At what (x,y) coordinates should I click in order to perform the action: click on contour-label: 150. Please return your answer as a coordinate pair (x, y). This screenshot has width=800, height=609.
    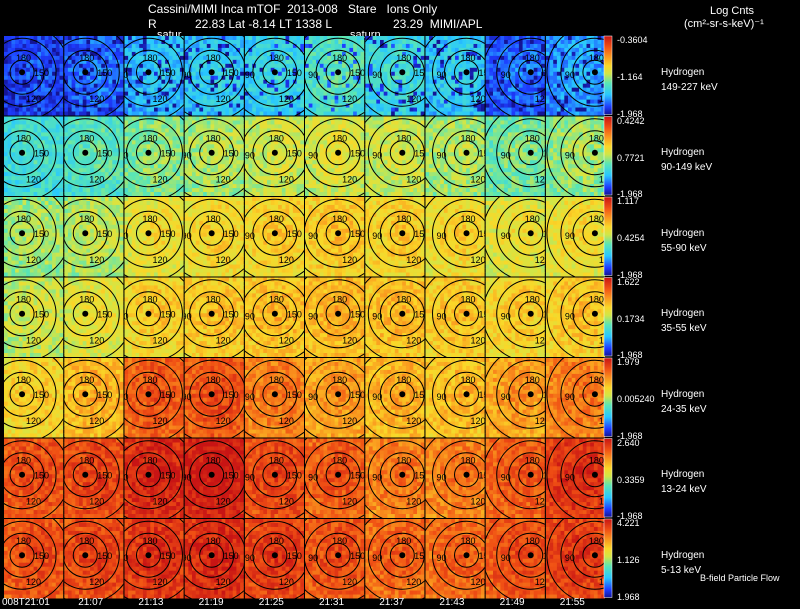
    Looking at the image, I should click on (294, 154).